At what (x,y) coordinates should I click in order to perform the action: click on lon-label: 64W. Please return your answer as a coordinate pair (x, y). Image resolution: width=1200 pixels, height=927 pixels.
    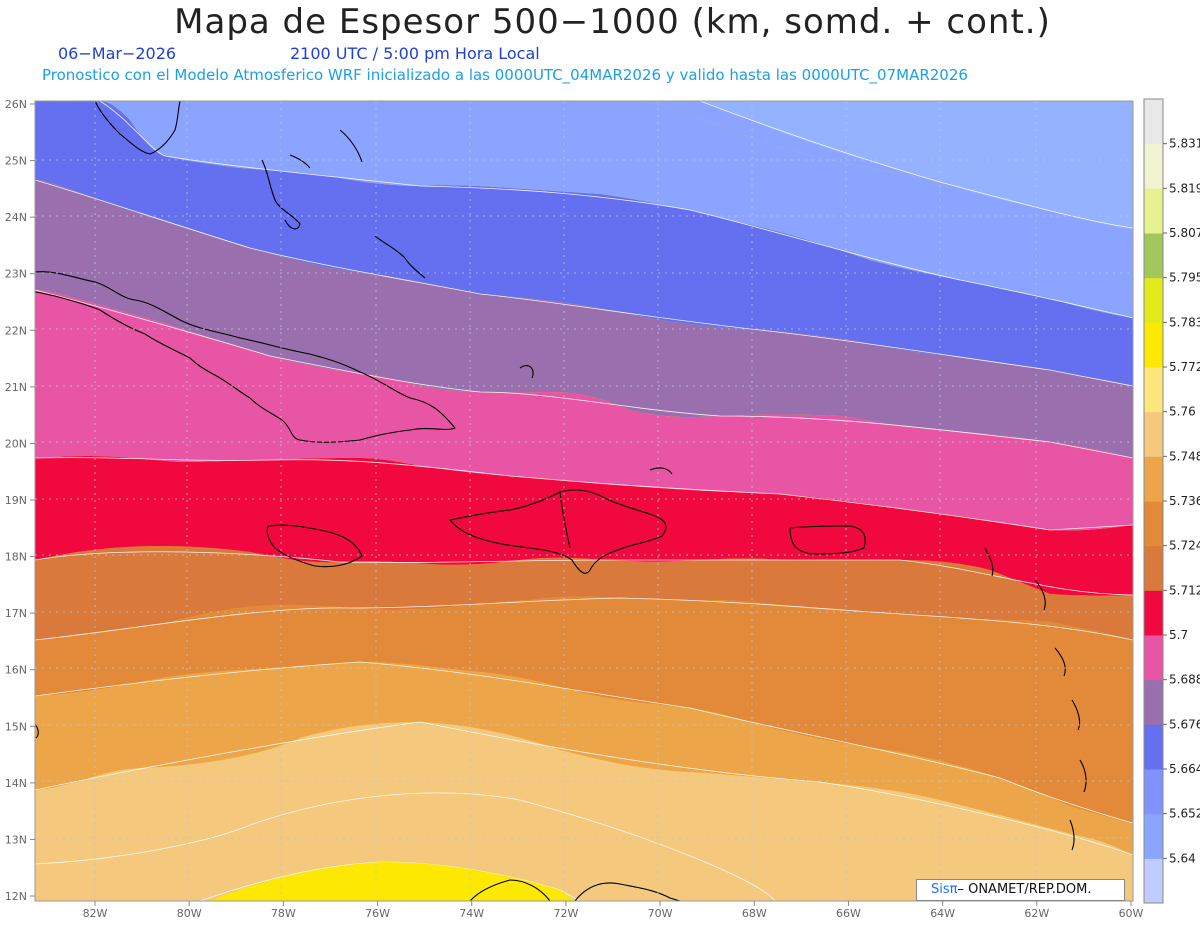
    Looking at the image, I should click on (942, 913).